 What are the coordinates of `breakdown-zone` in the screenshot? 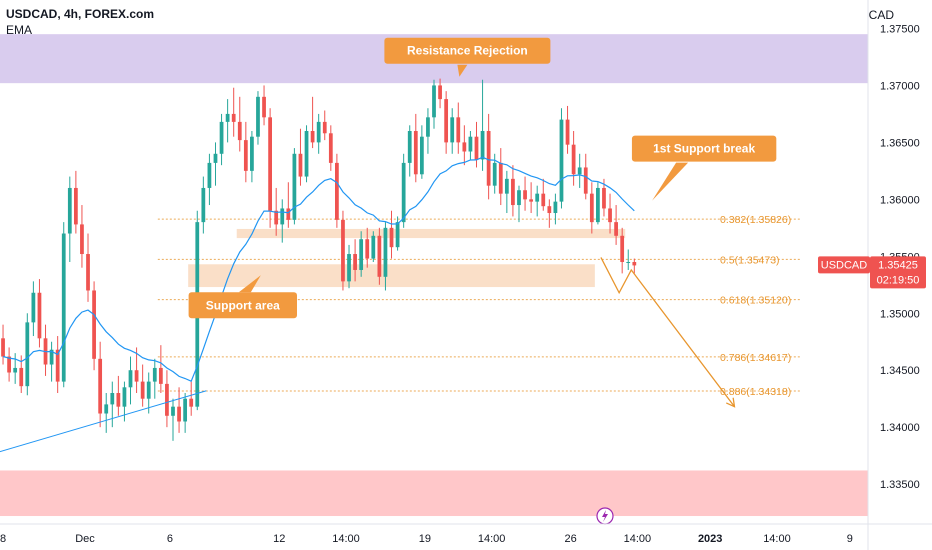 It's located at (431, 233).